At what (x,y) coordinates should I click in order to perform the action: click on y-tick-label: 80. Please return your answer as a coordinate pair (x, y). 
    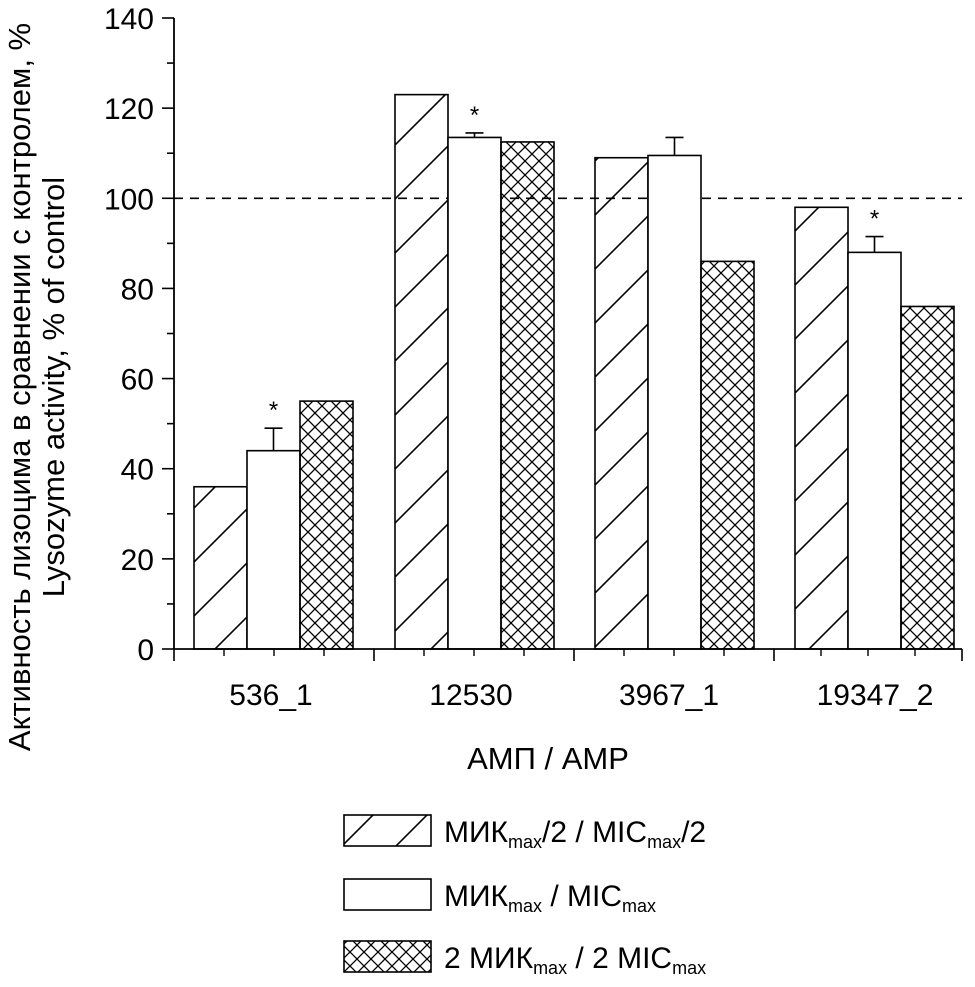
    Looking at the image, I should click on (137, 289).